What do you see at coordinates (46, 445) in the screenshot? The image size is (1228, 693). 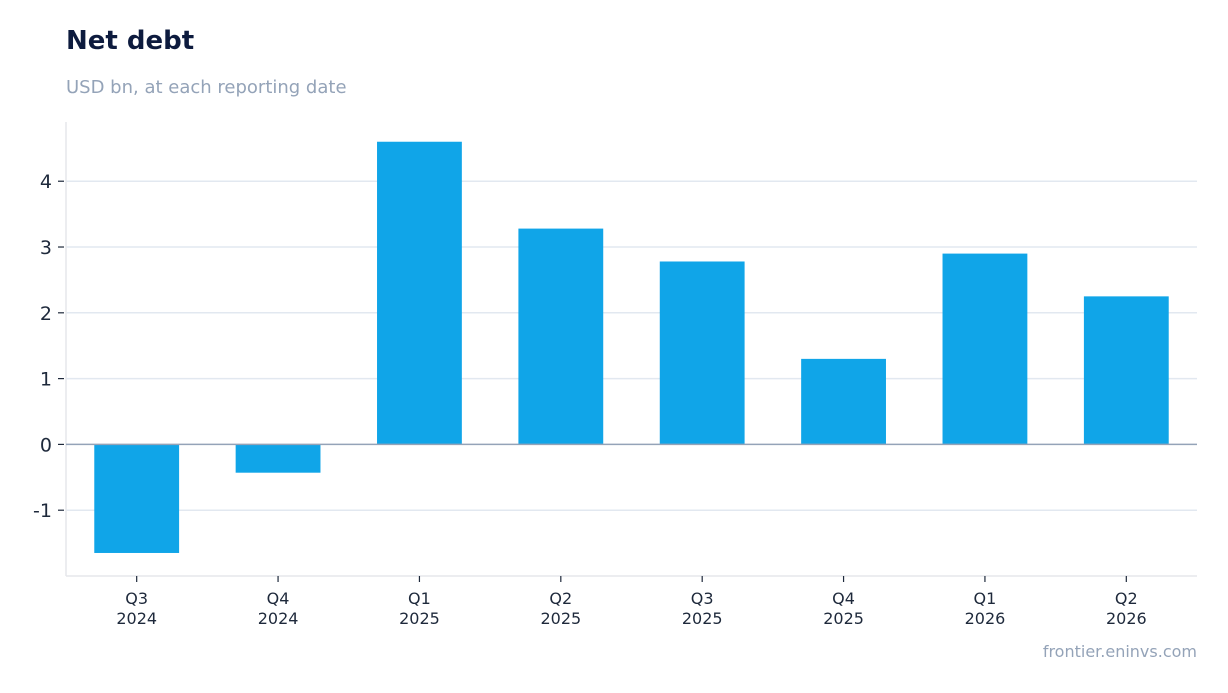 I see `y-tick-label: 0` at bounding box center [46, 445].